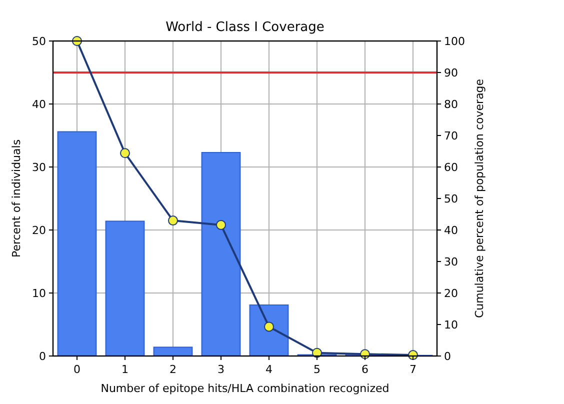 This screenshot has height=404, width=564. I want to click on y-tick-label: 40, so click(39, 104).